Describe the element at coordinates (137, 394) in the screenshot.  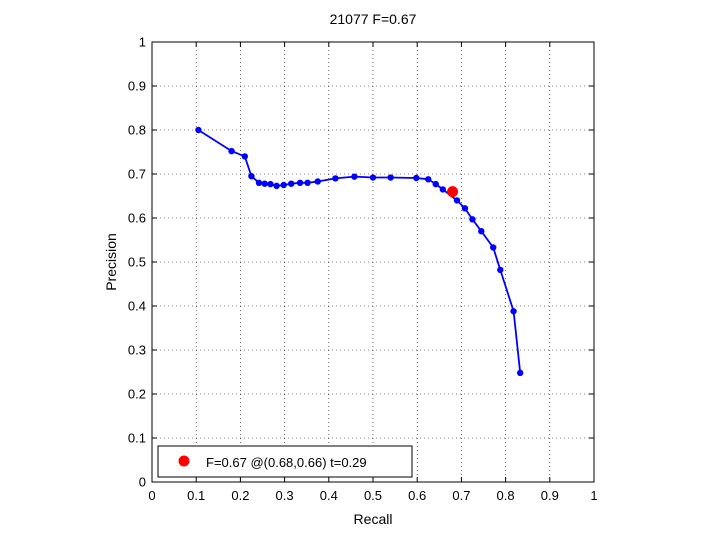
I see `y-tick-label: 0.2` at that location.